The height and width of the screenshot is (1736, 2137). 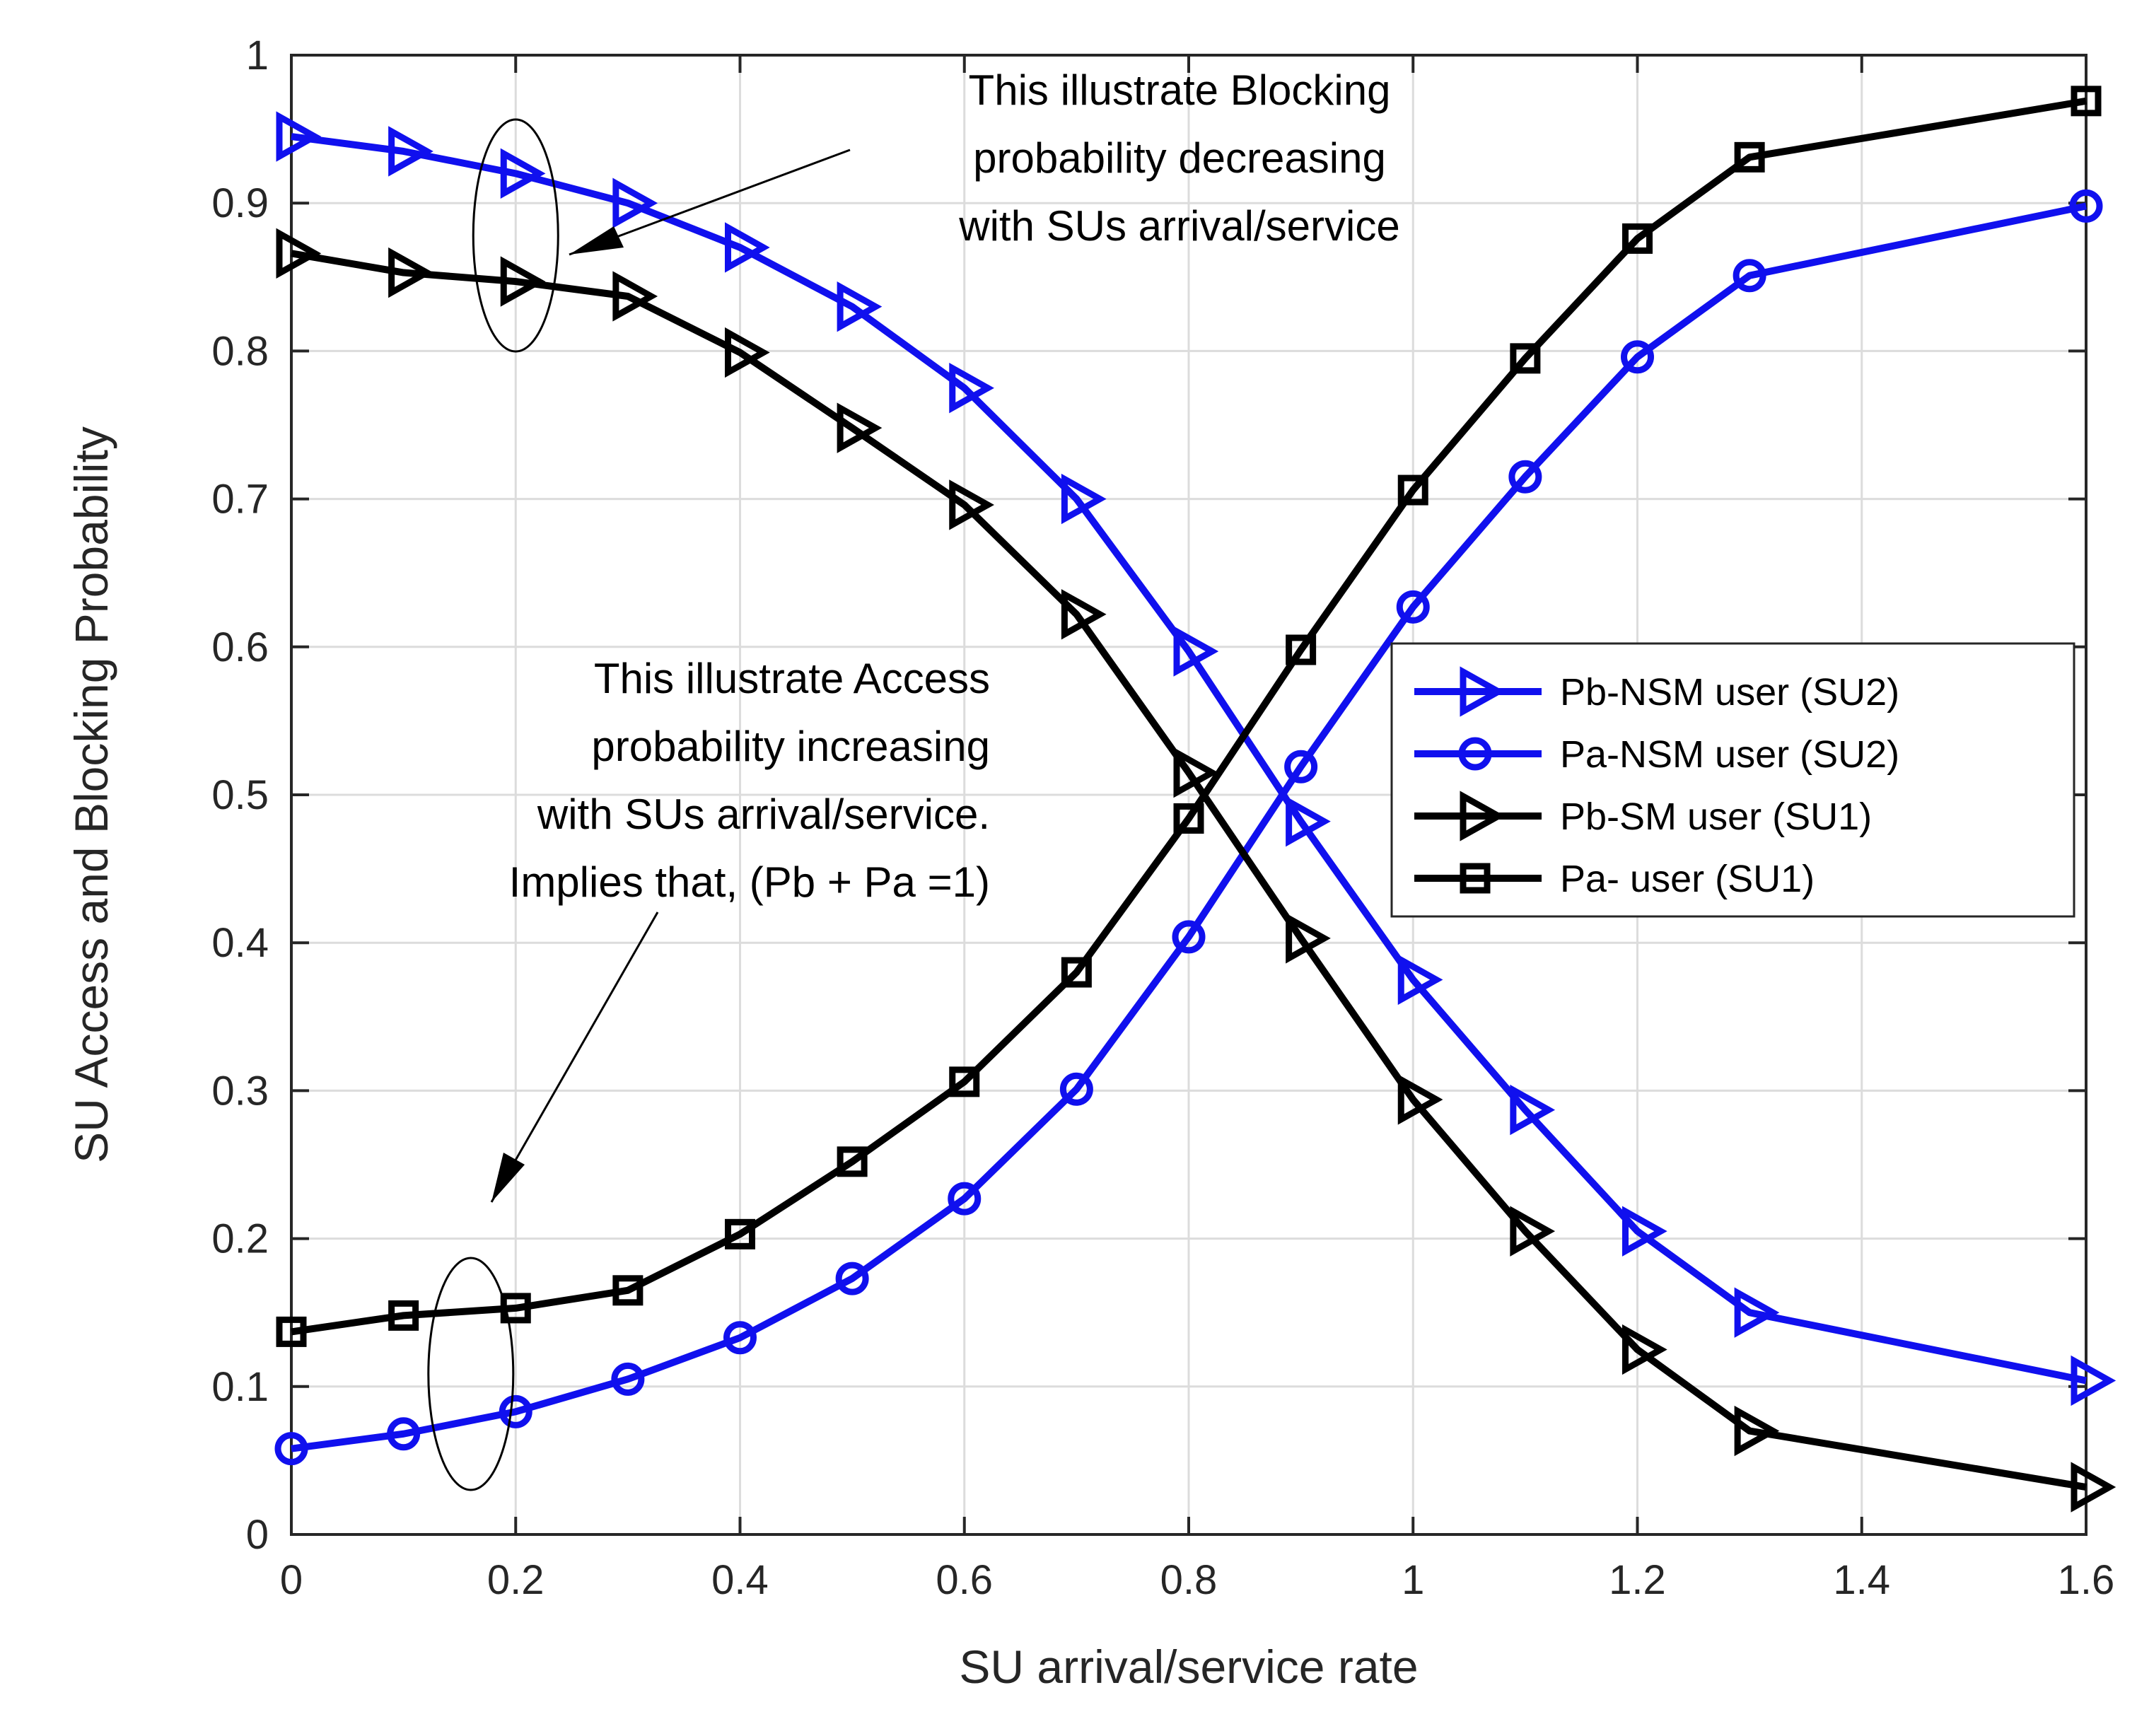 I want to click on legend-item: Pa- user (SU1), so click(x=1614, y=879).